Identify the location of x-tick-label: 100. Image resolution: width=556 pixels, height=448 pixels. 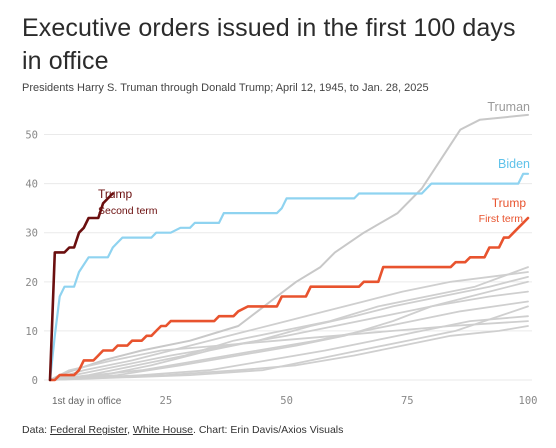
(528, 401).